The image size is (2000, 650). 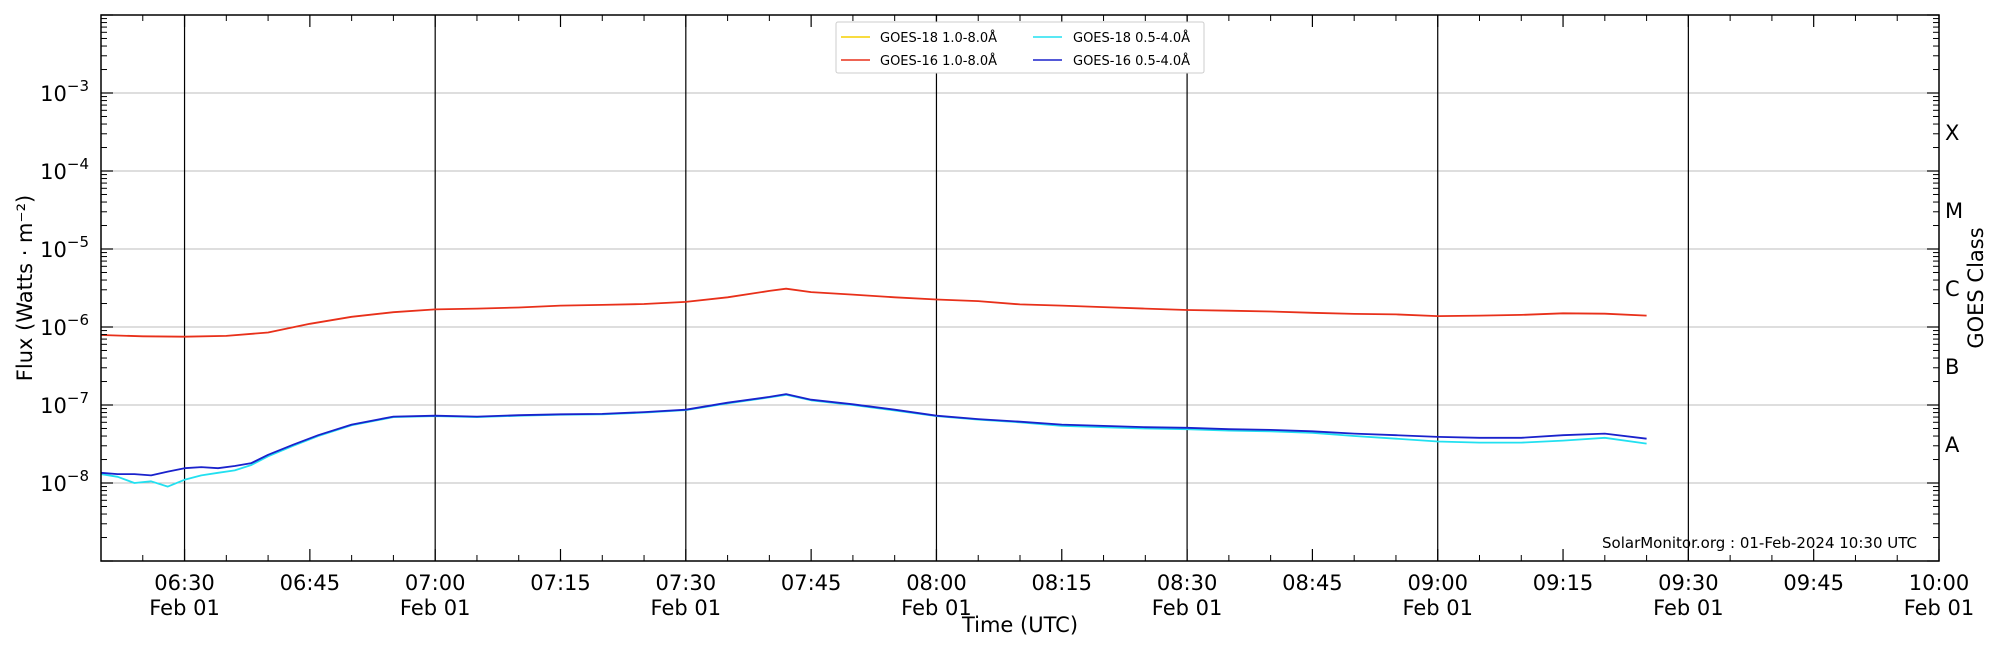 I want to click on goes-class-label-M: M, so click(x=1954, y=211).